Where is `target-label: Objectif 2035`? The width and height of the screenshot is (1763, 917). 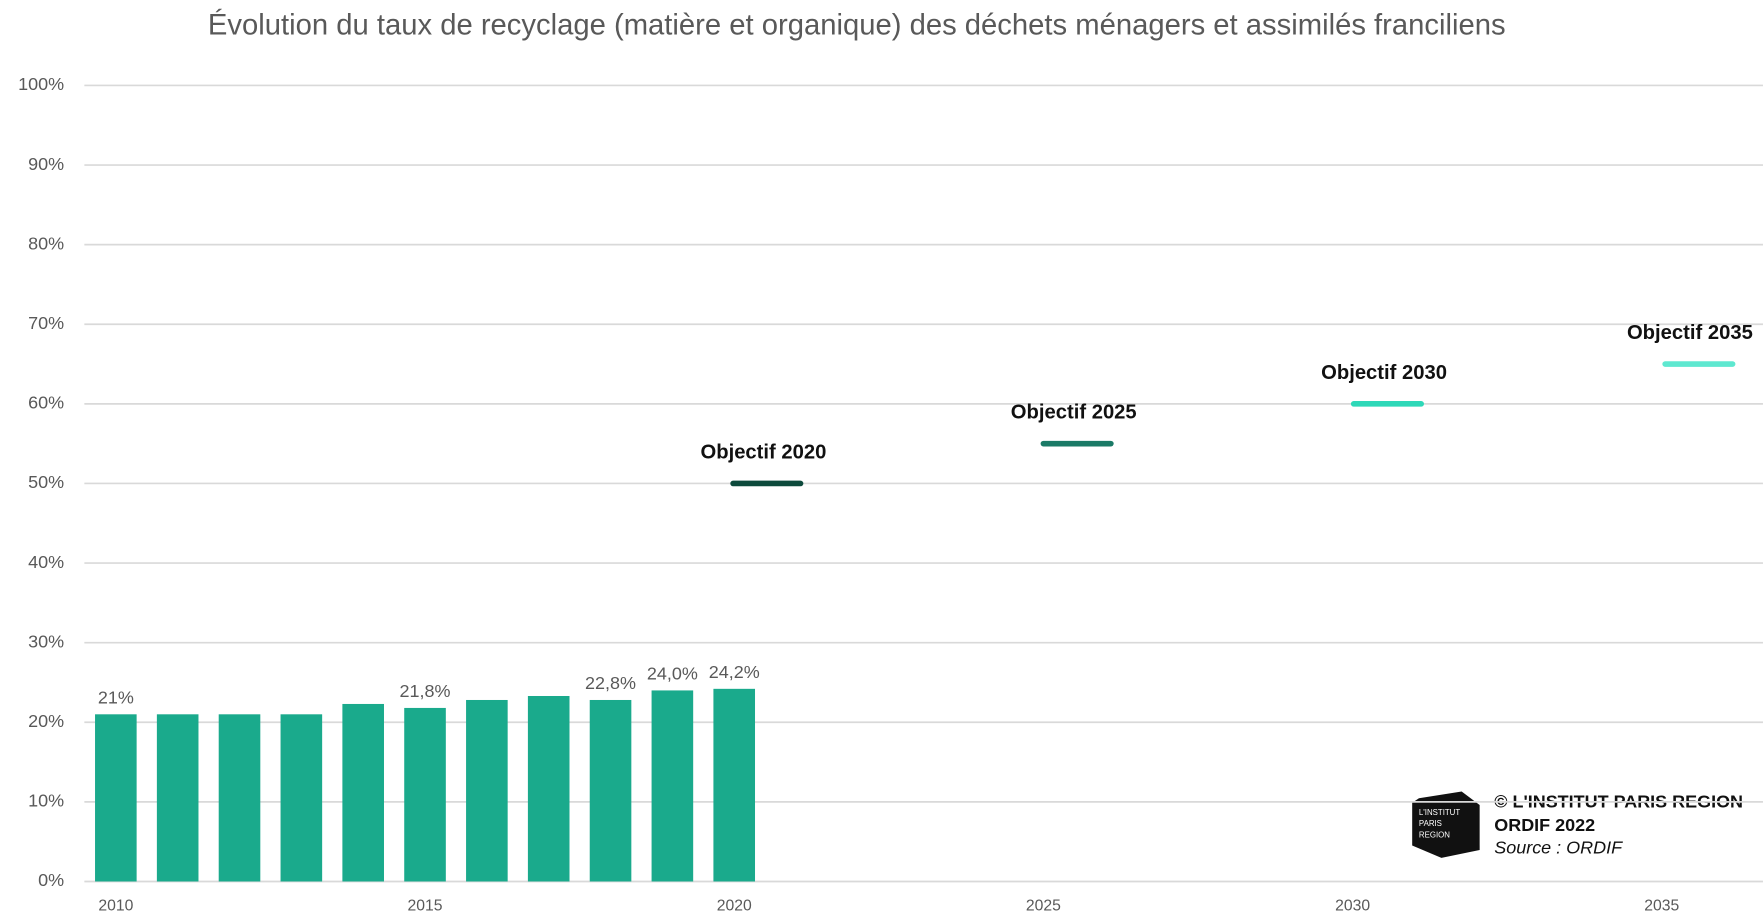 target-label: Objectif 2035 is located at coordinates (1690, 333).